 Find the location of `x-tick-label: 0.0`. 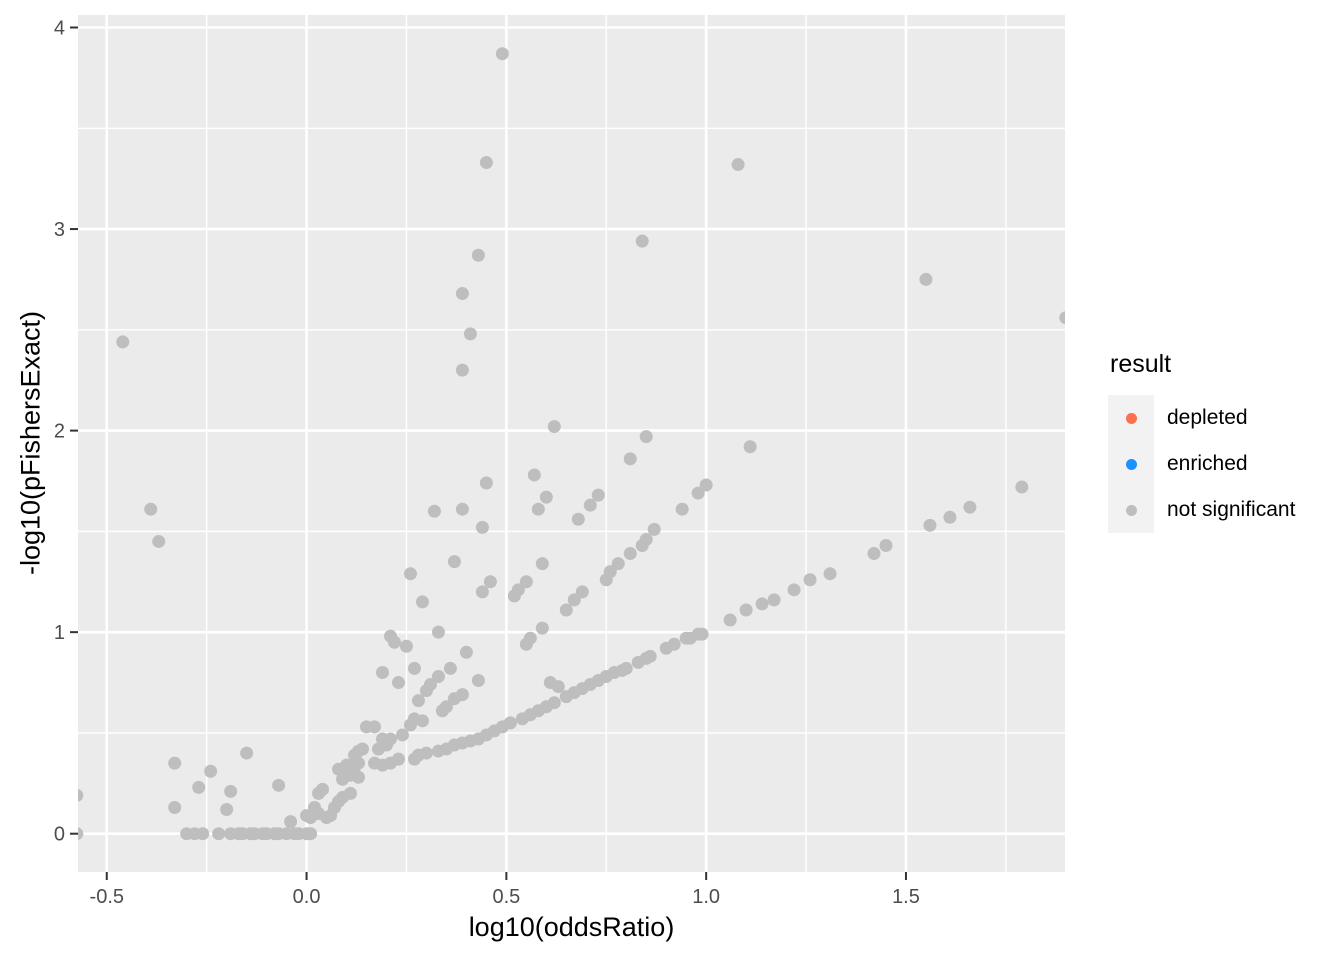

x-tick-label: 0.0 is located at coordinates (307, 897).